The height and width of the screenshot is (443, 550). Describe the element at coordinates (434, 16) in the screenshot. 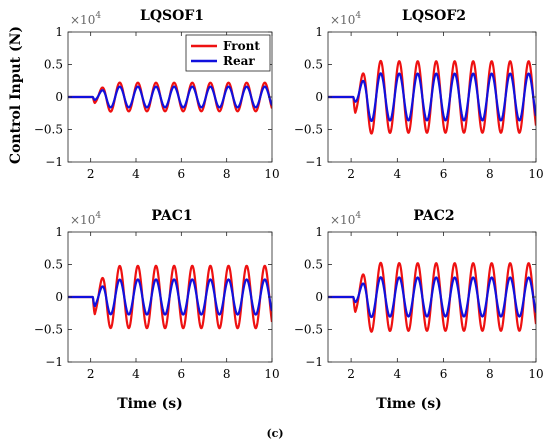

I see `panel-title: LQSOF2` at that location.